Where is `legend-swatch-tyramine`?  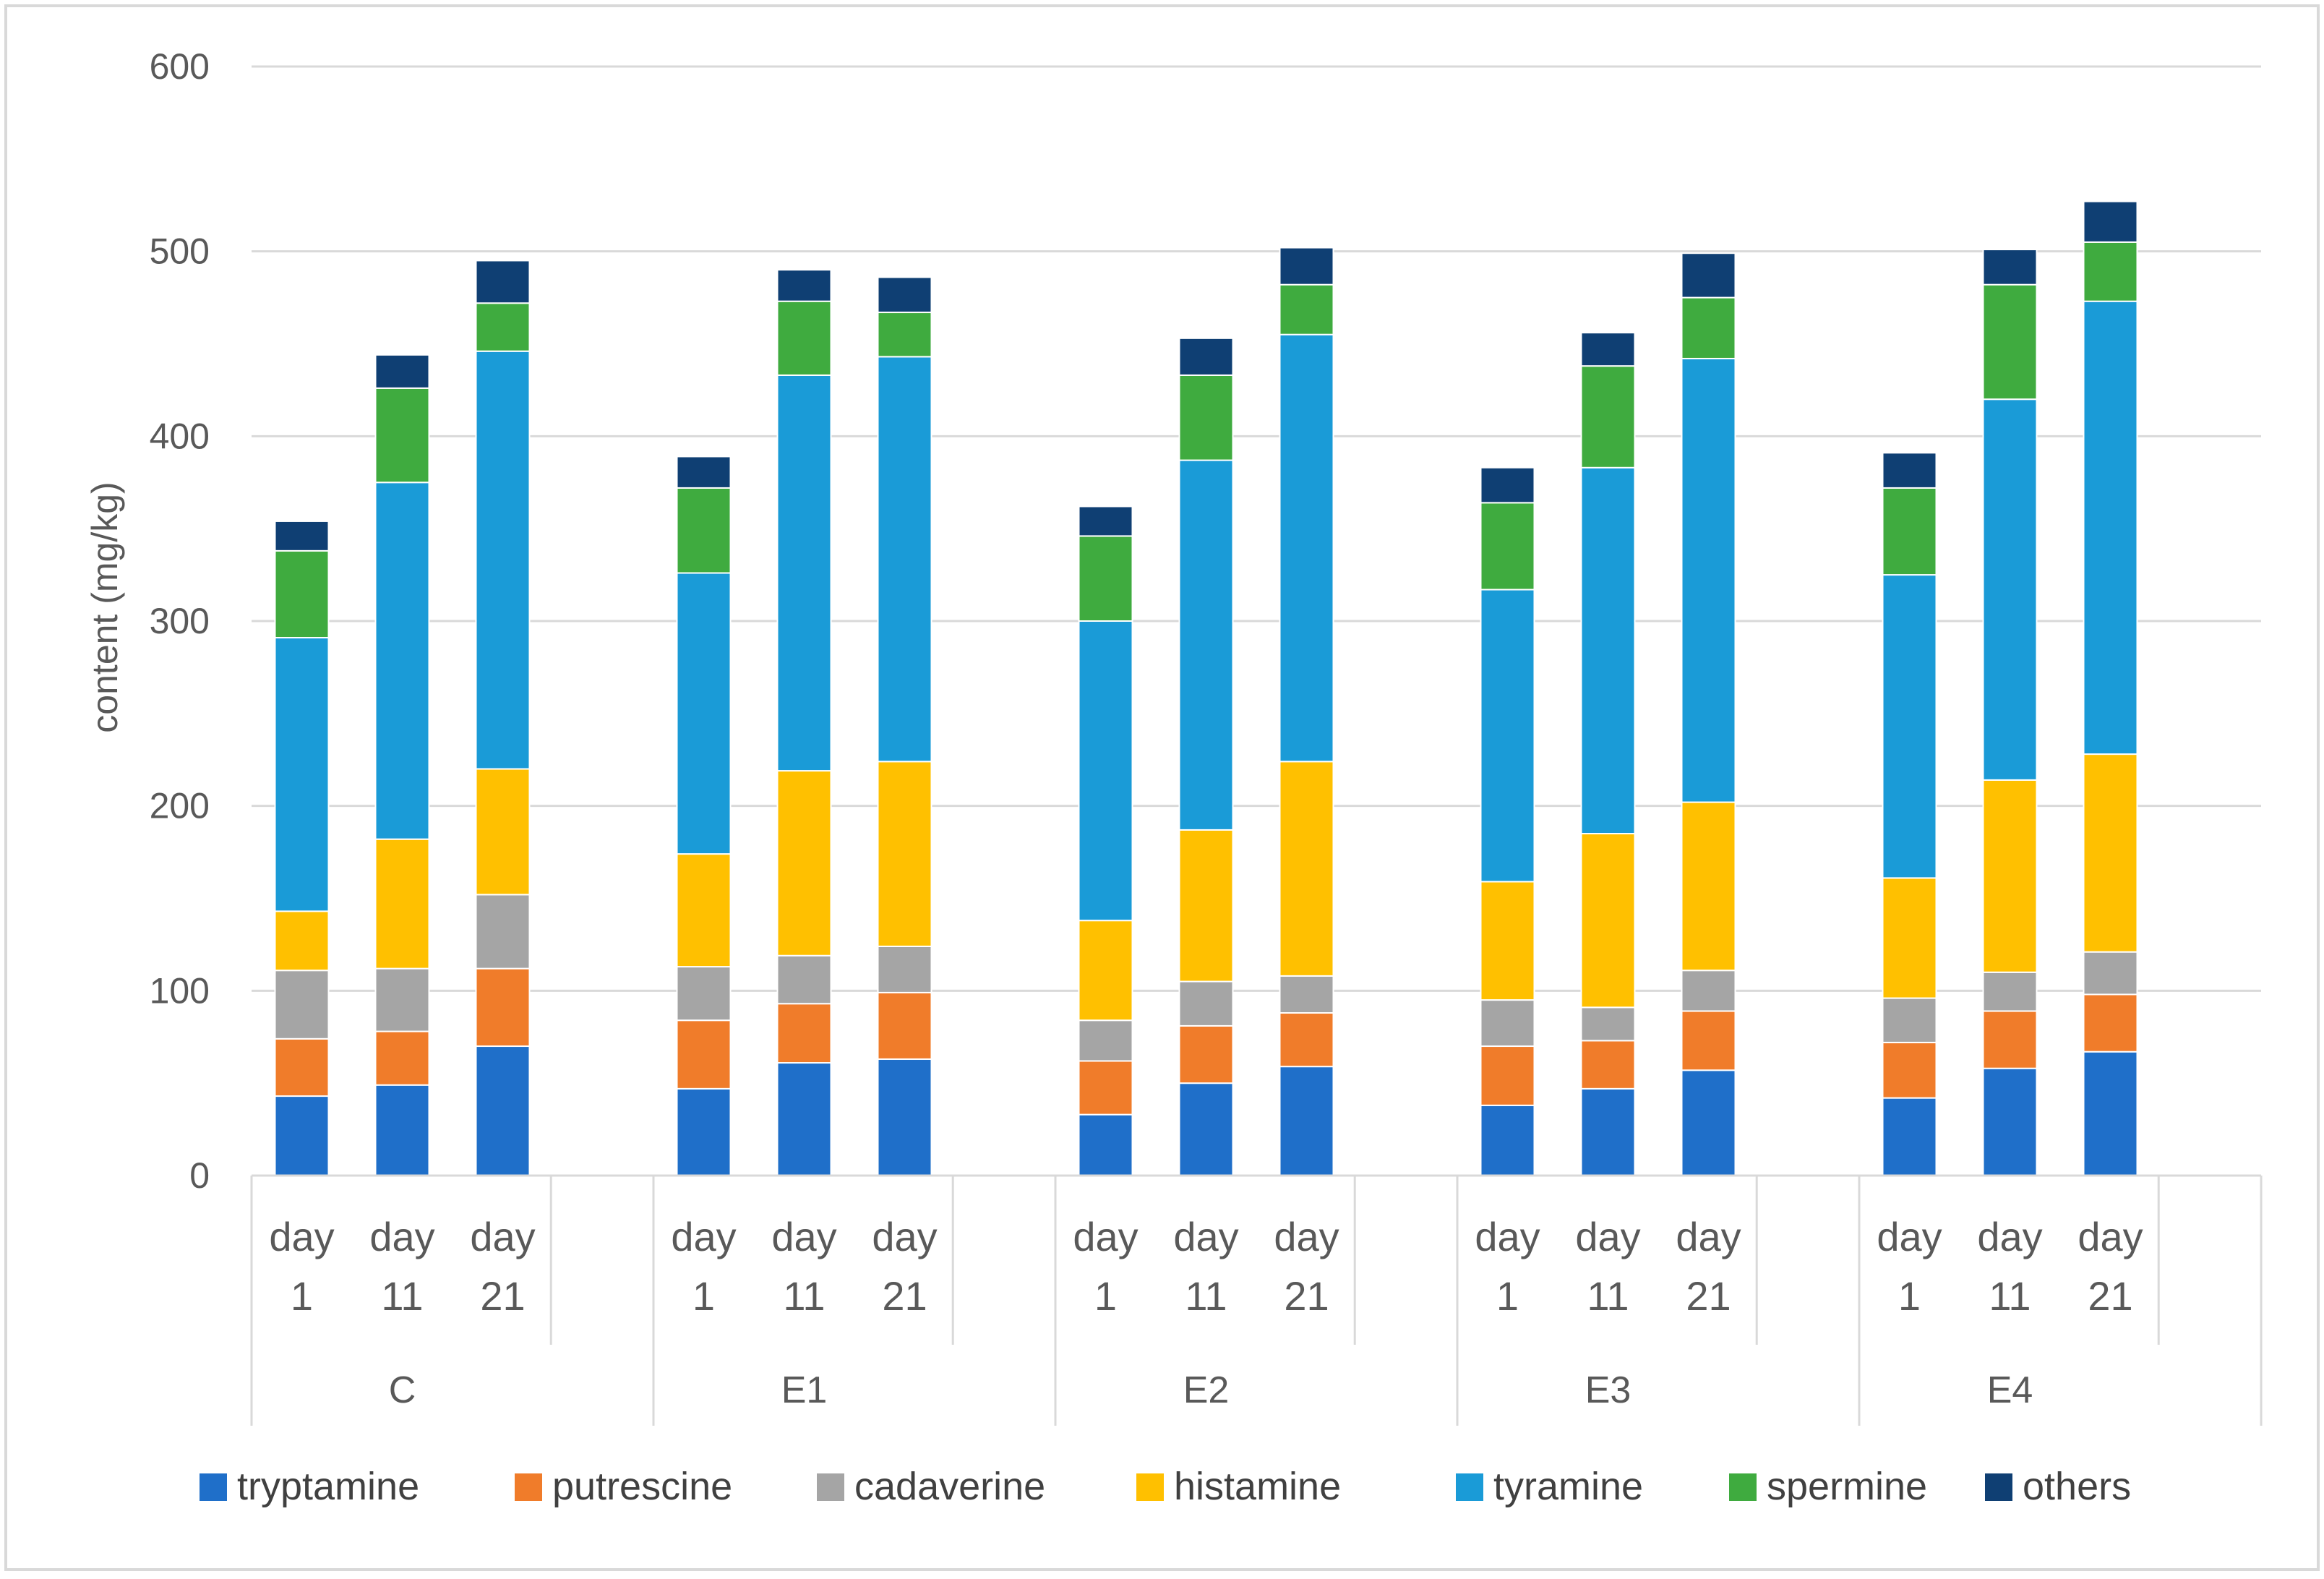
legend-swatch-tyramine is located at coordinates (1469, 1487).